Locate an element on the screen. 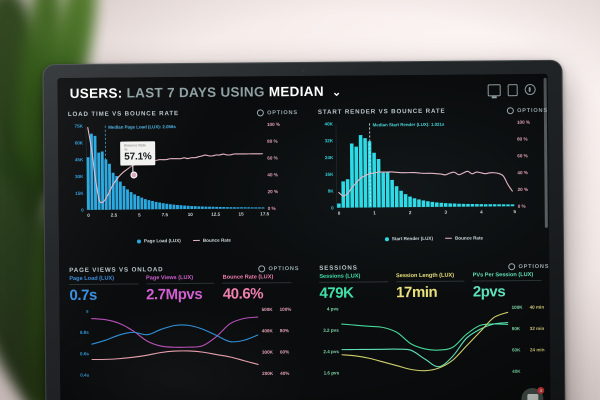  options-label: OPTIONS is located at coordinates (284, 268).